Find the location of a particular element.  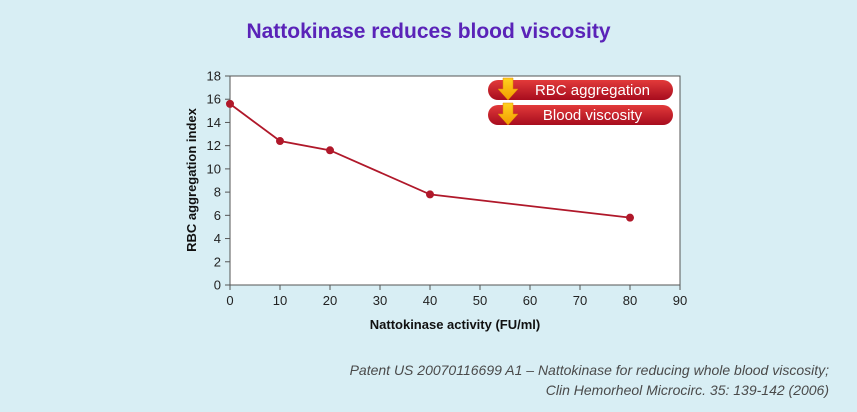

y-axis-label: RBC aggregation index is located at coordinates (191, 179).